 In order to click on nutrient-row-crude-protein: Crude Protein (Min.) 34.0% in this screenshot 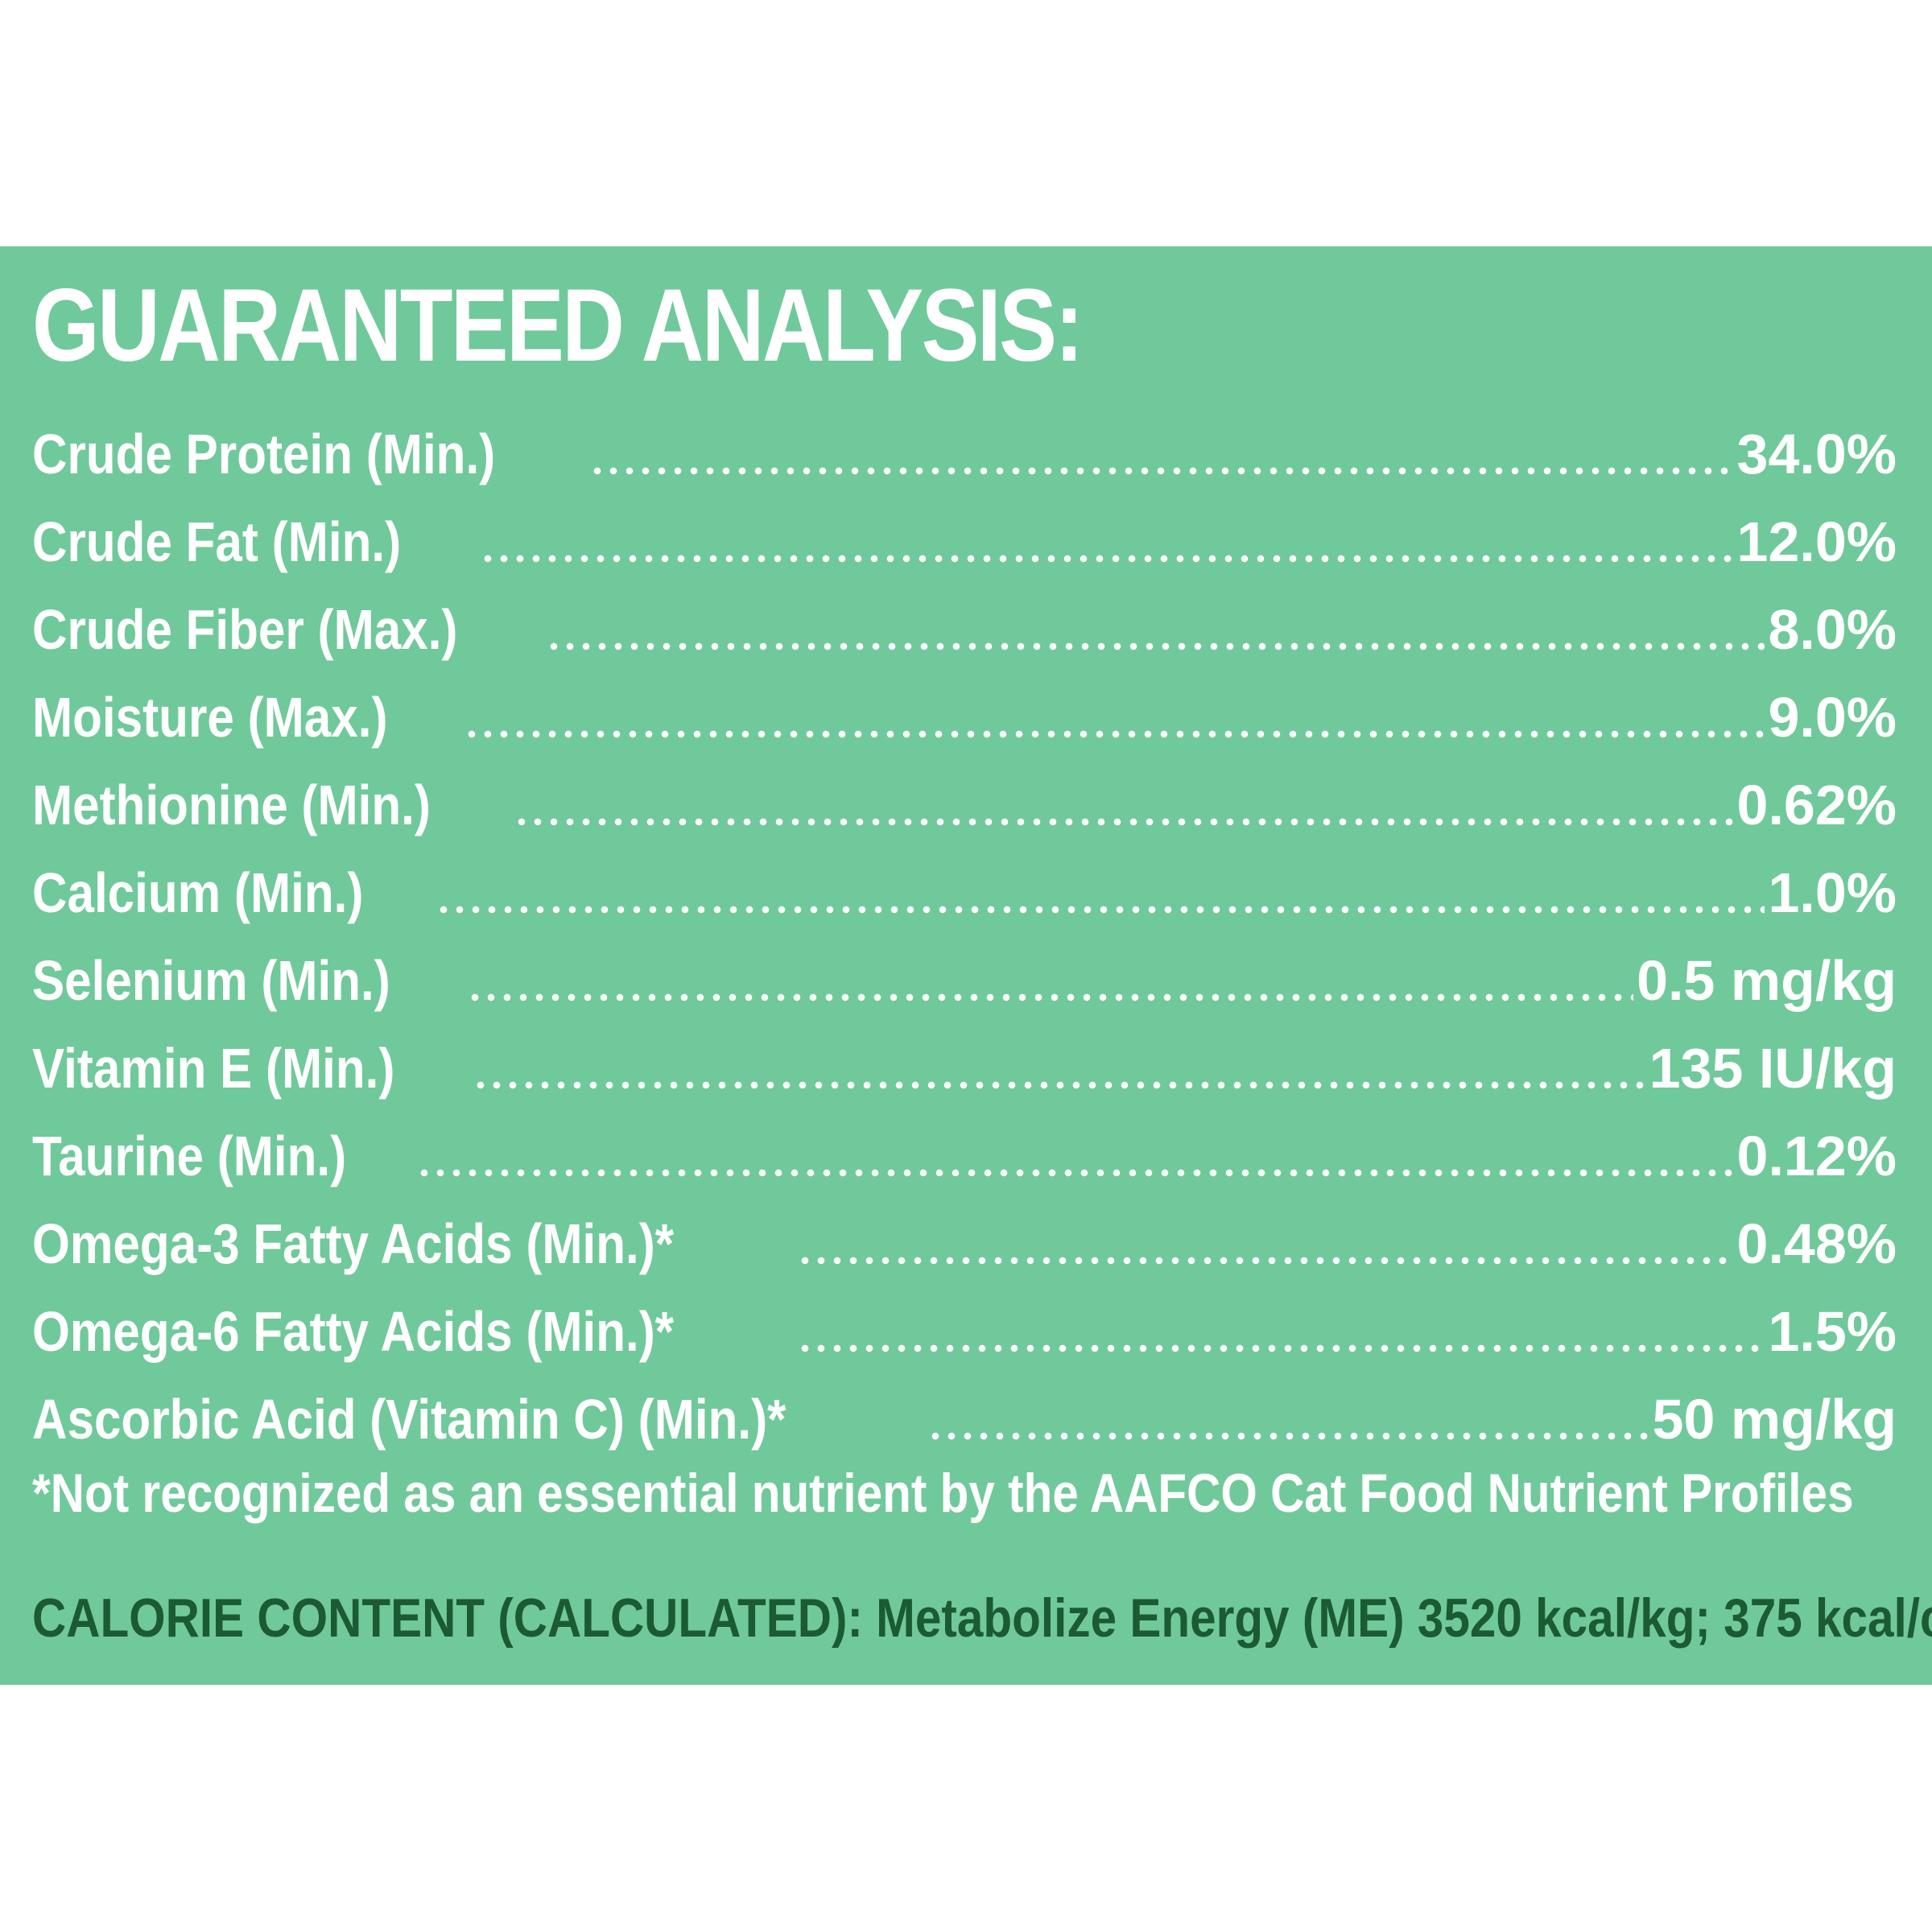, I will do `click(965, 454)`.